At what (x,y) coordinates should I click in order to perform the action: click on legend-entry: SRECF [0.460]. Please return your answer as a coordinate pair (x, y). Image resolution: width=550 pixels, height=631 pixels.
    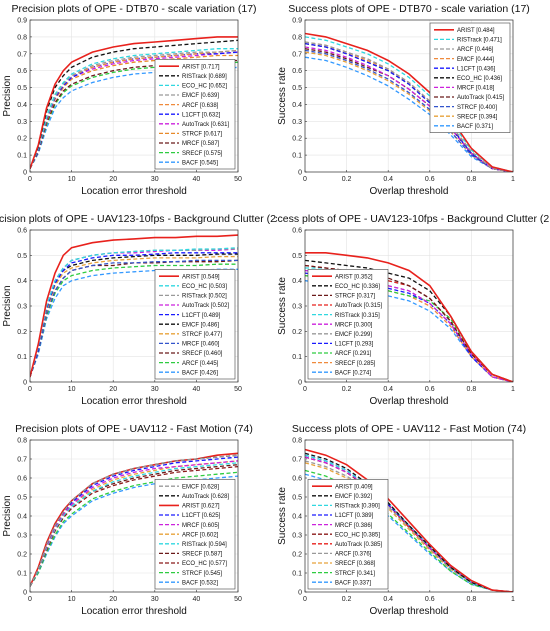
    Looking at the image, I should click on (202, 354).